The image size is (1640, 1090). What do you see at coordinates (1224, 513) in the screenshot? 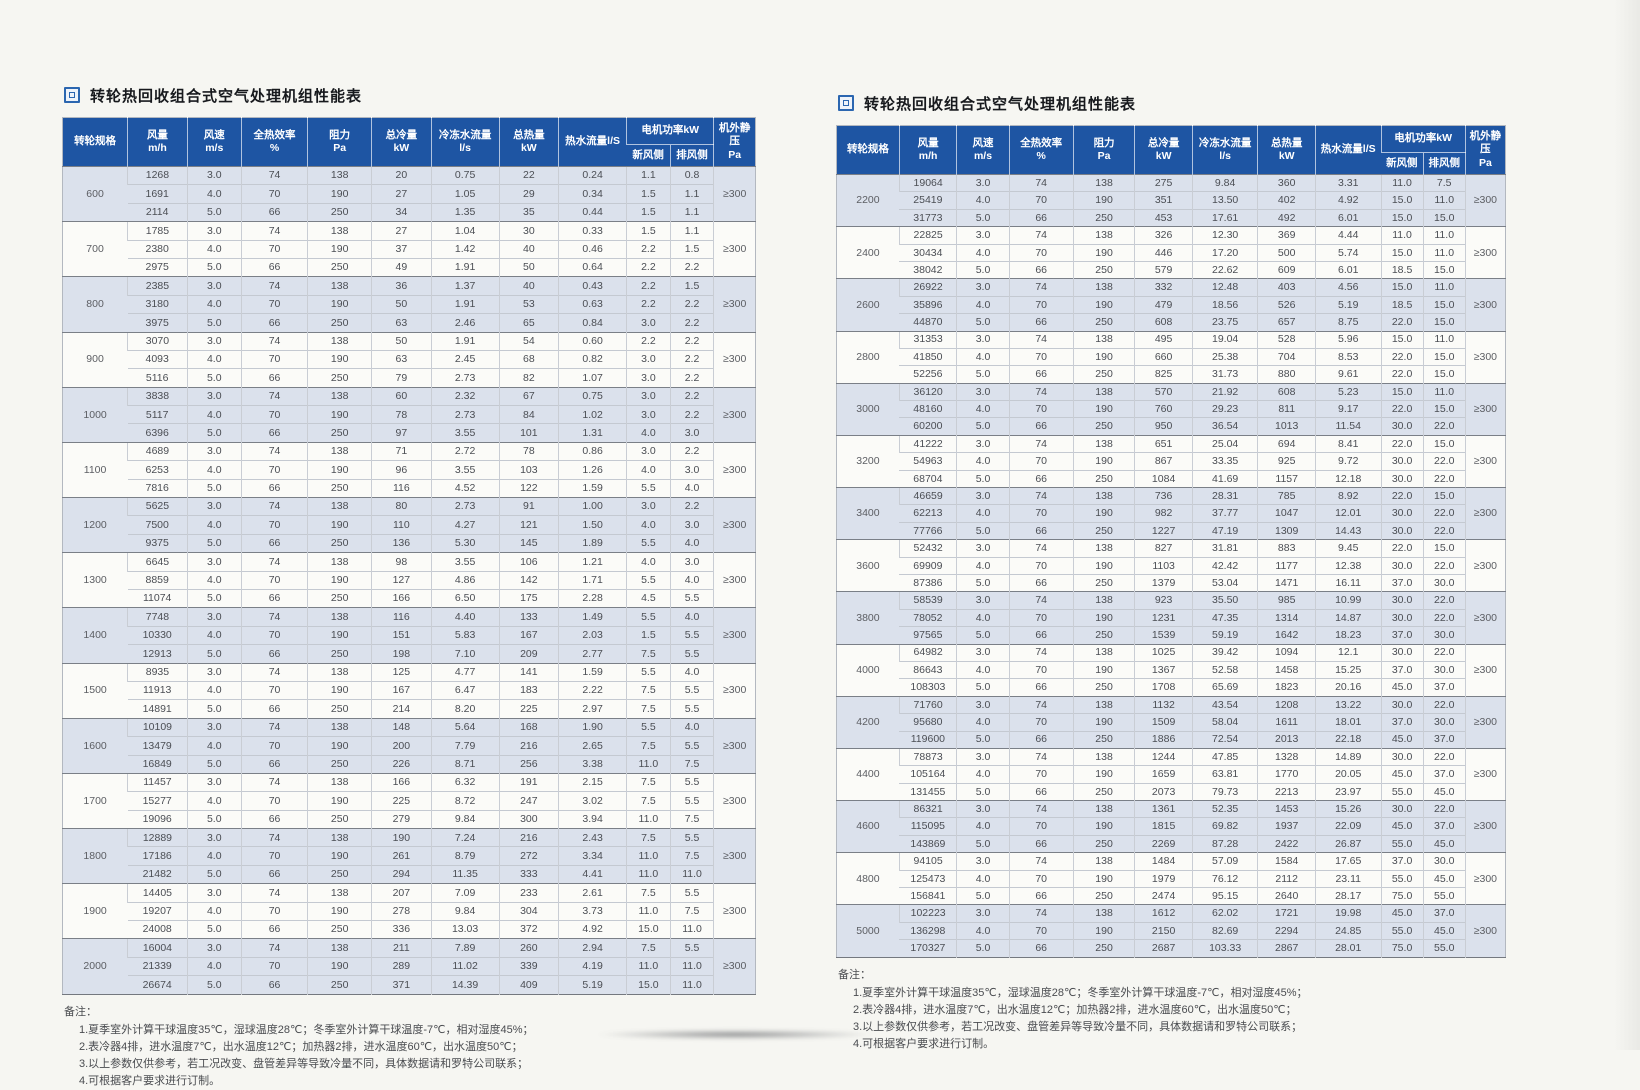
I see `value-cell: 37.77` at bounding box center [1224, 513].